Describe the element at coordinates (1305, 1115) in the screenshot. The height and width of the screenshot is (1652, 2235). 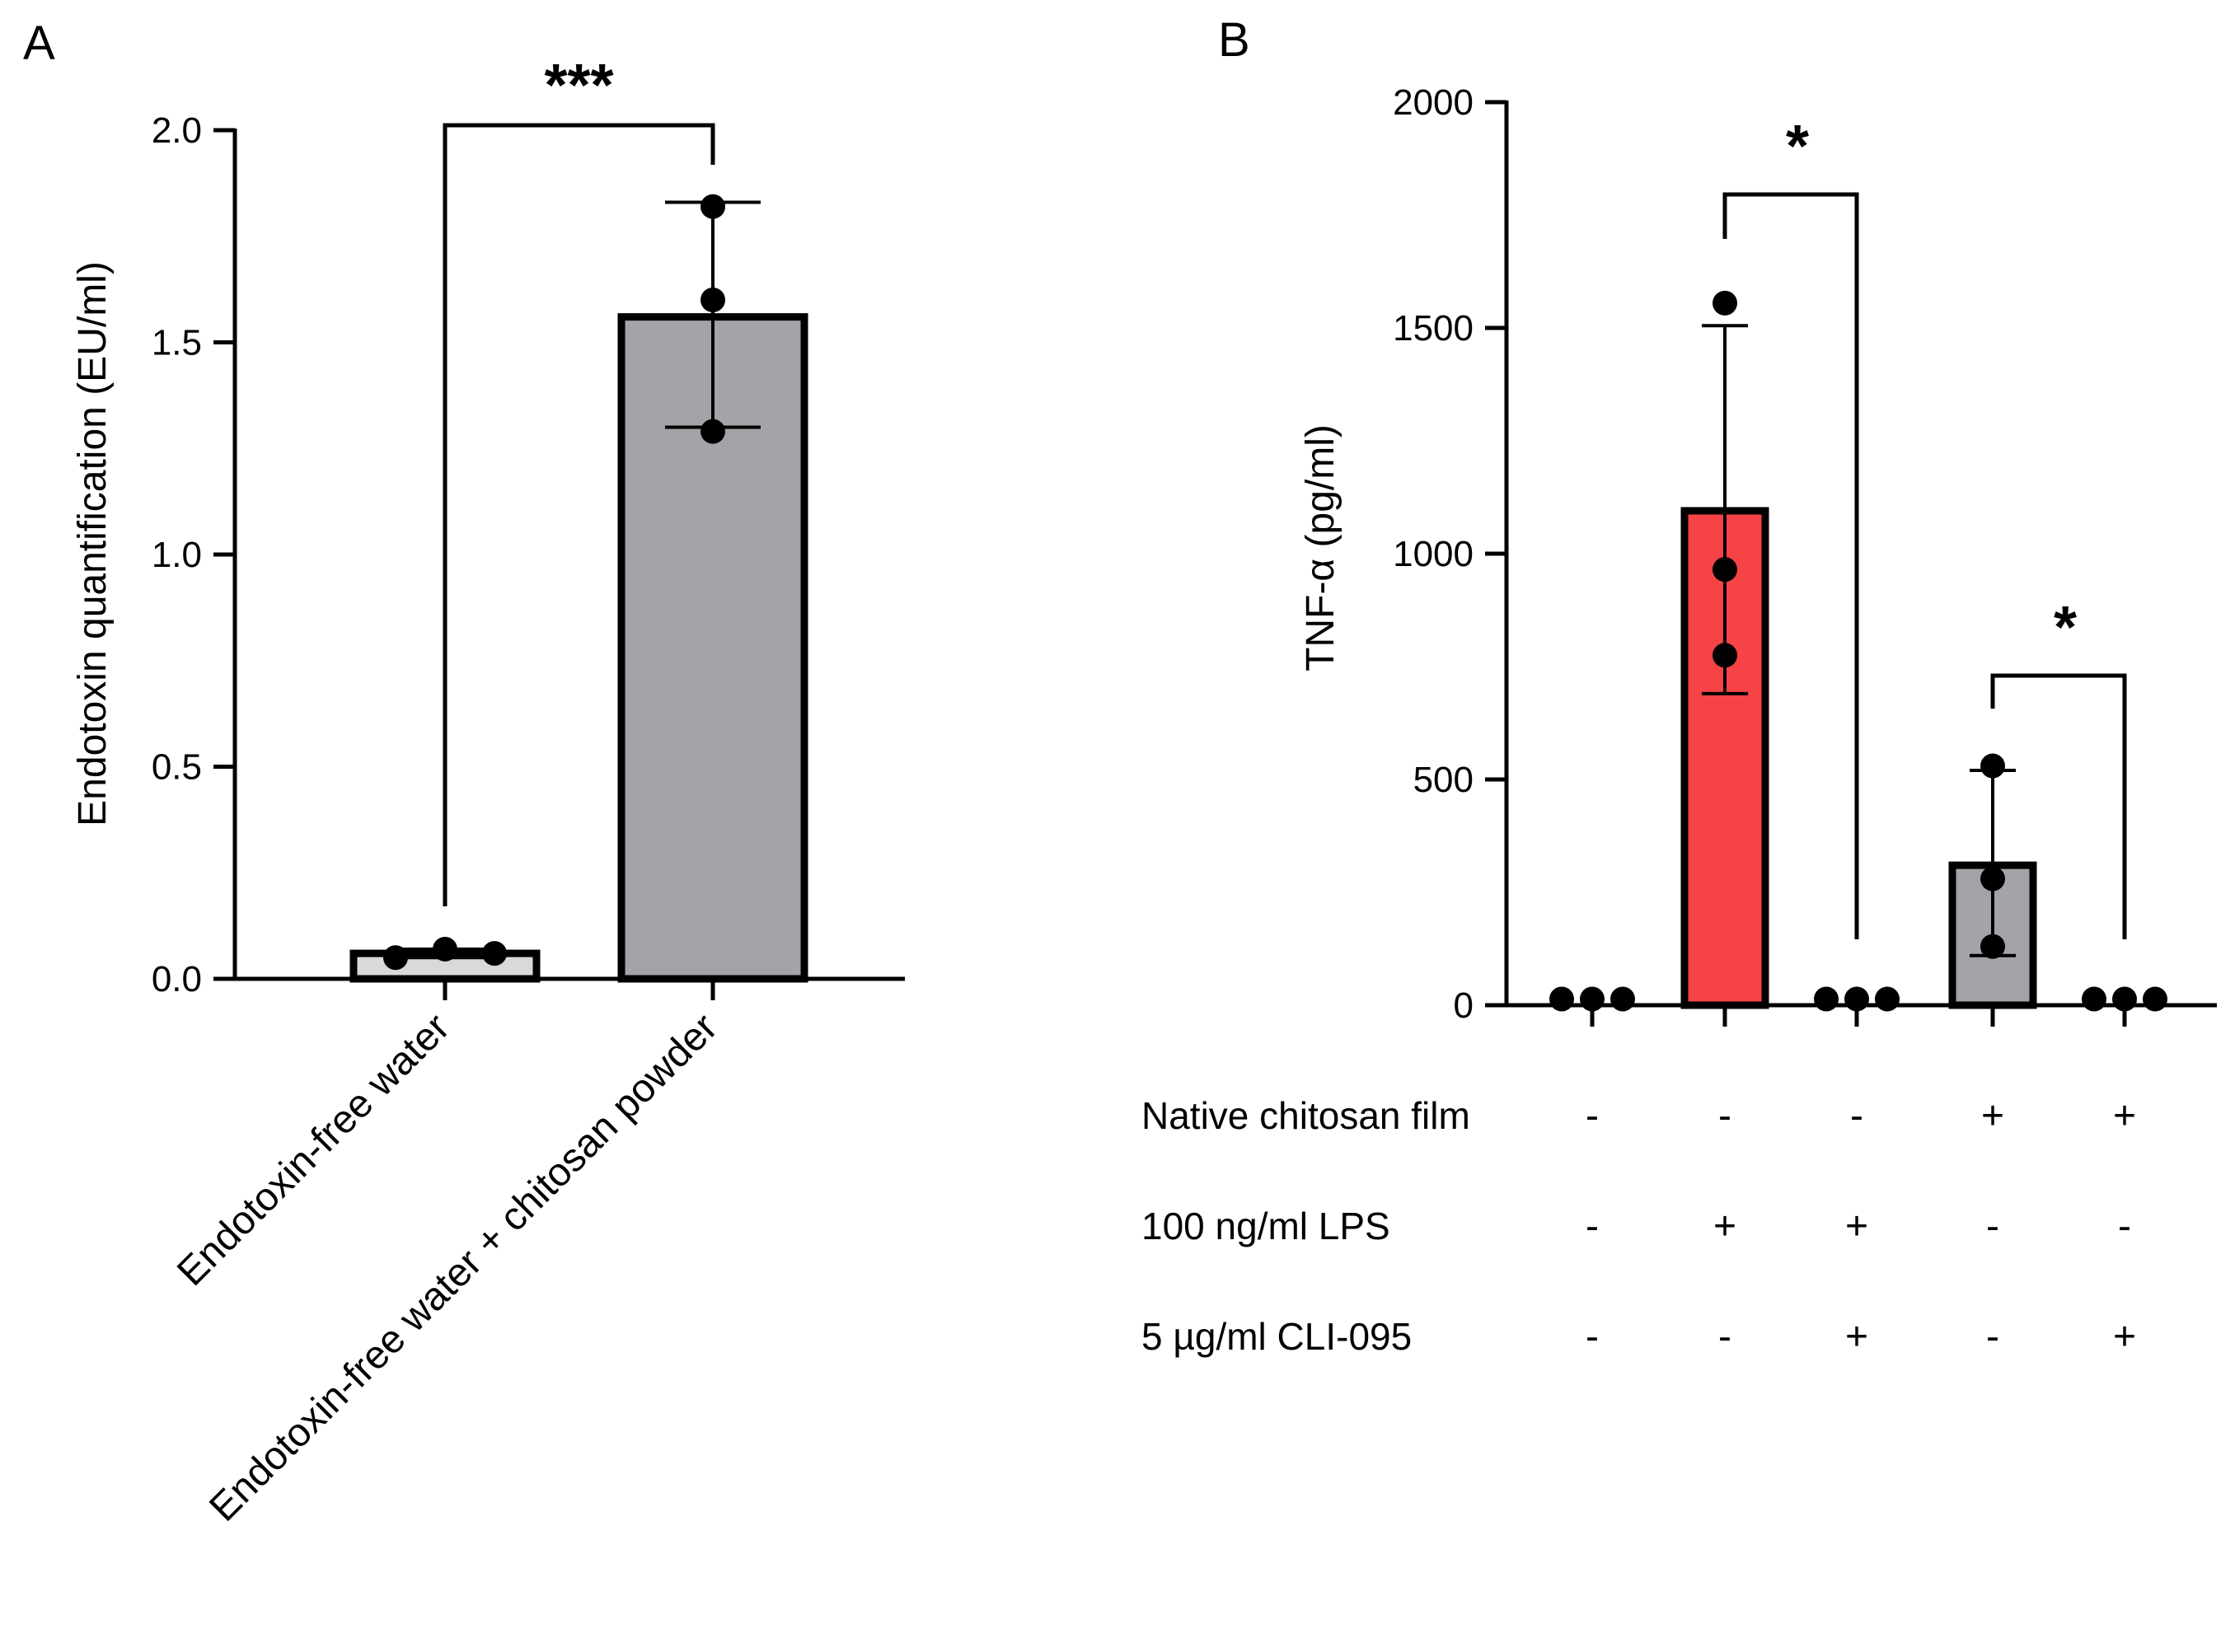
I see `panel-b-condition-label: Native chitosan film` at that location.